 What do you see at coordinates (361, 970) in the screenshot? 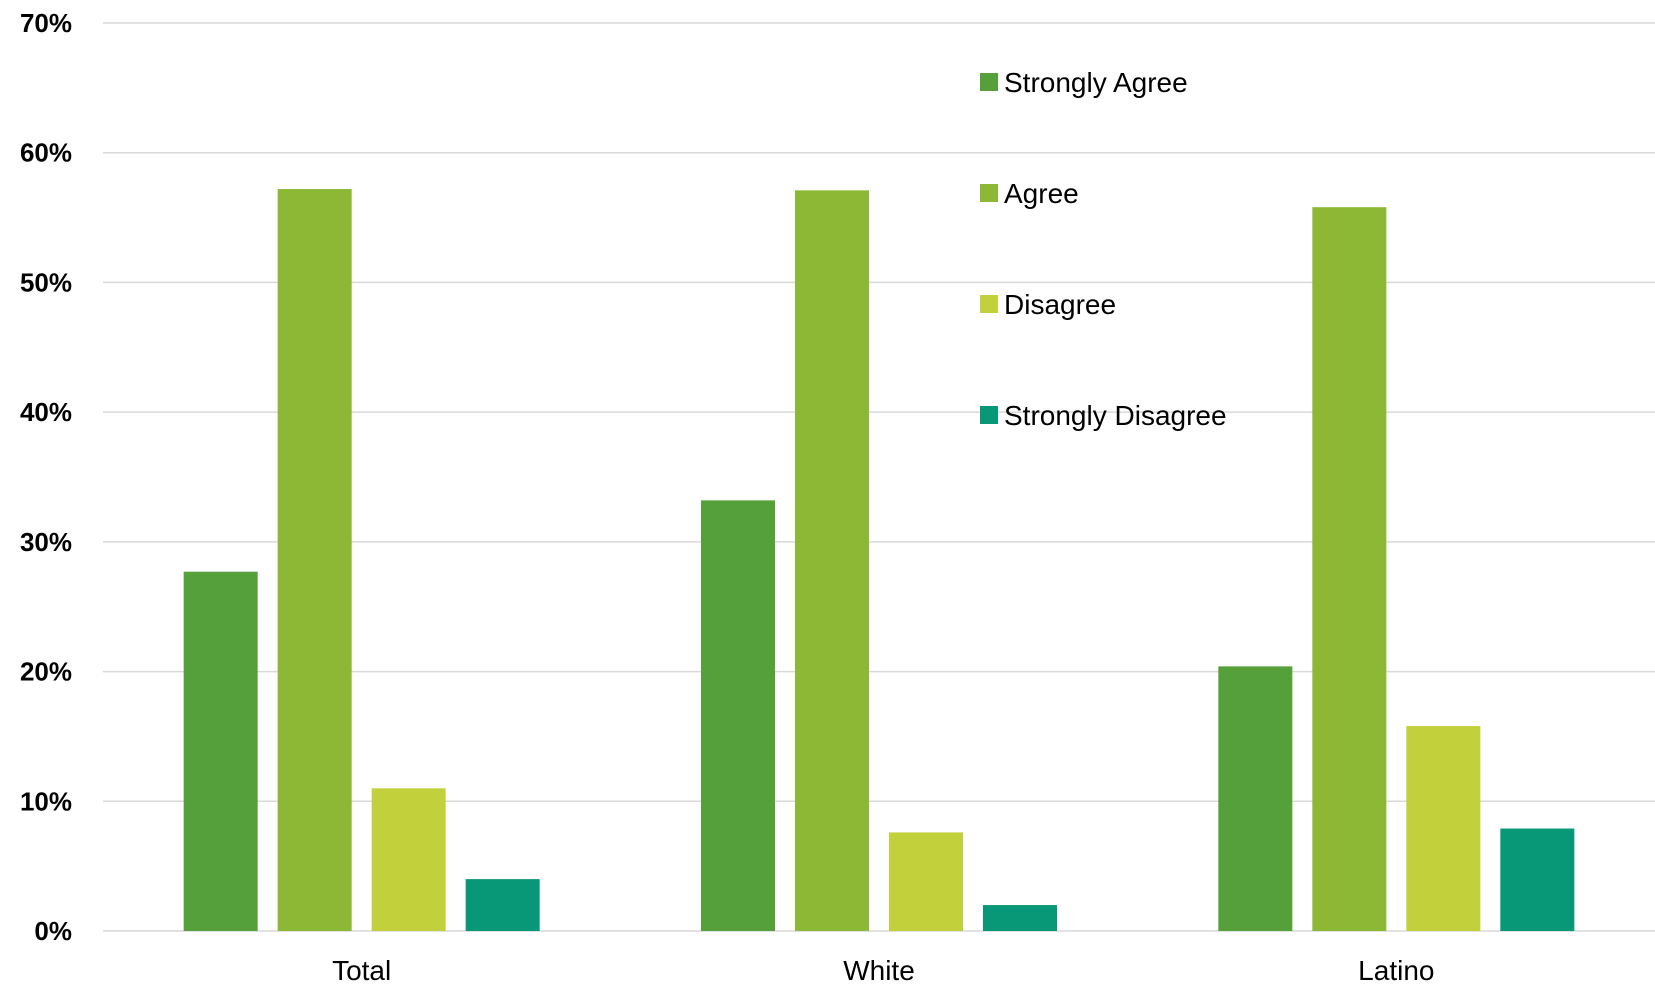
I see `x-tick-label: Total` at bounding box center [361, 970].